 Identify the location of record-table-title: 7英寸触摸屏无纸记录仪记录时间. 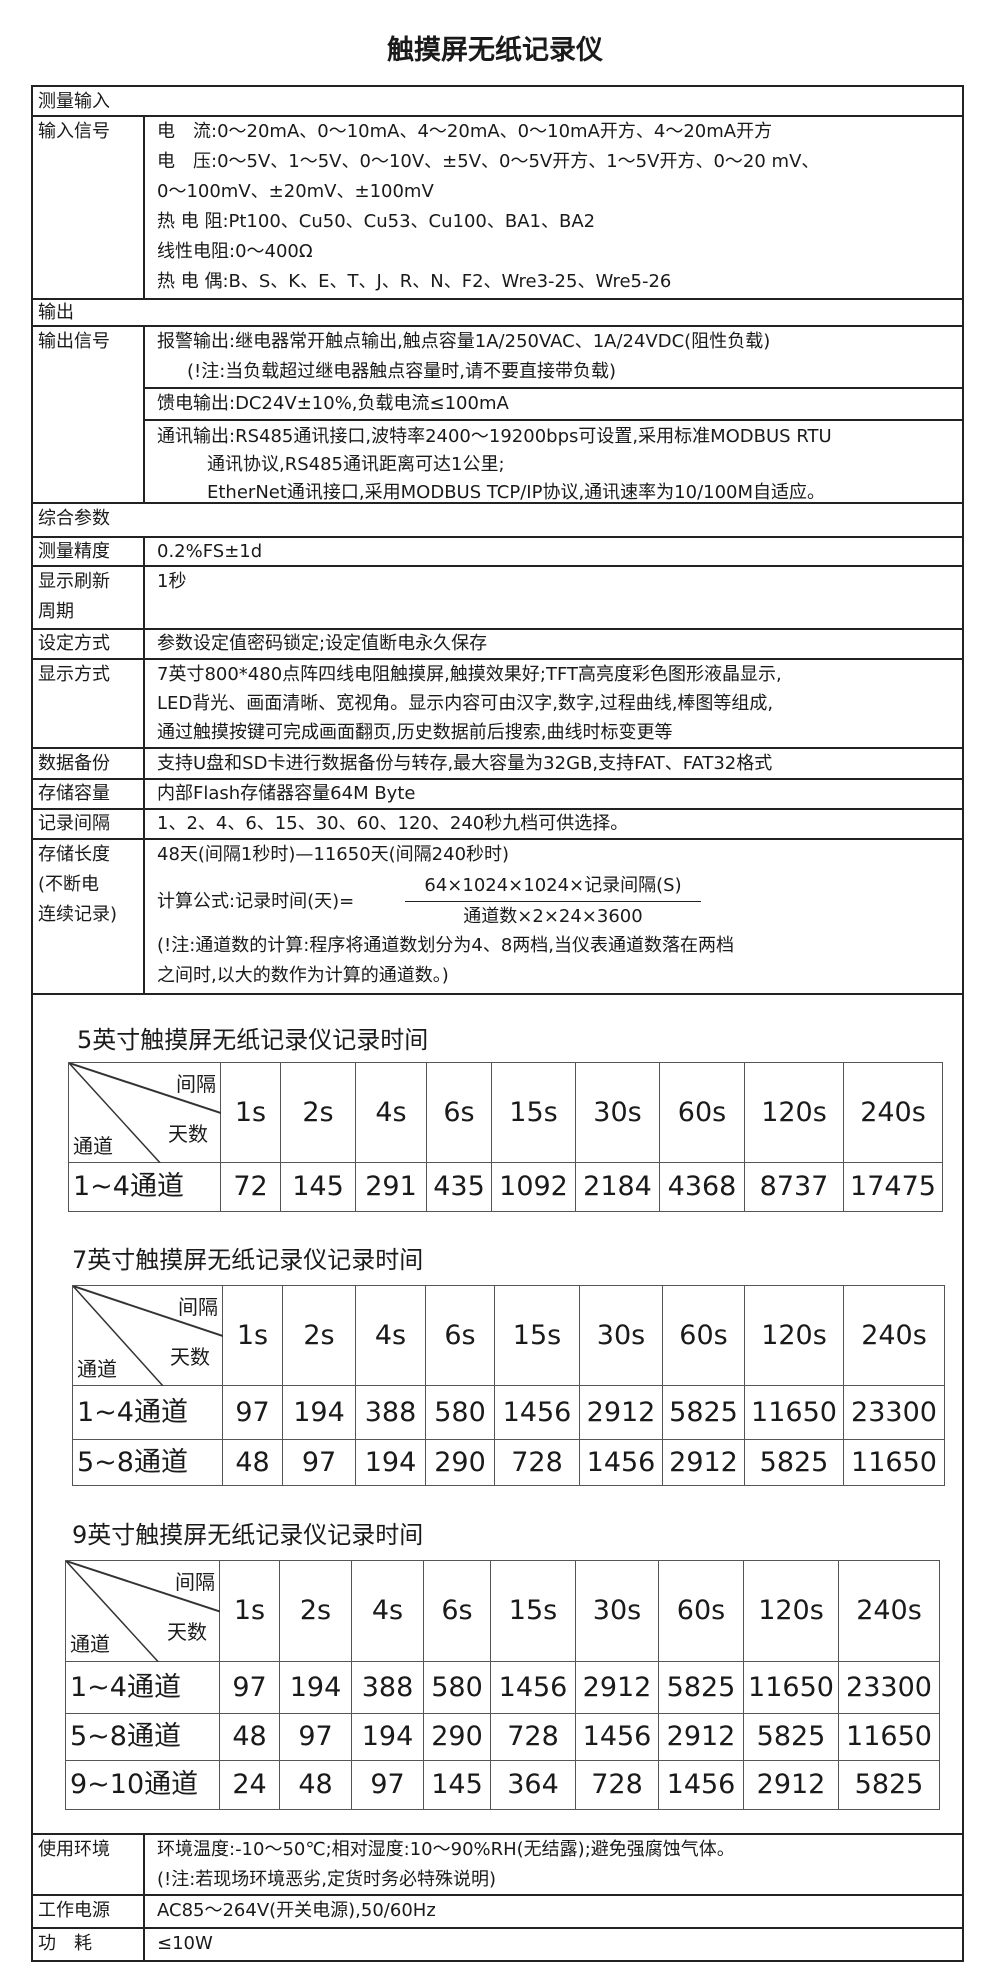
(248, 1260).